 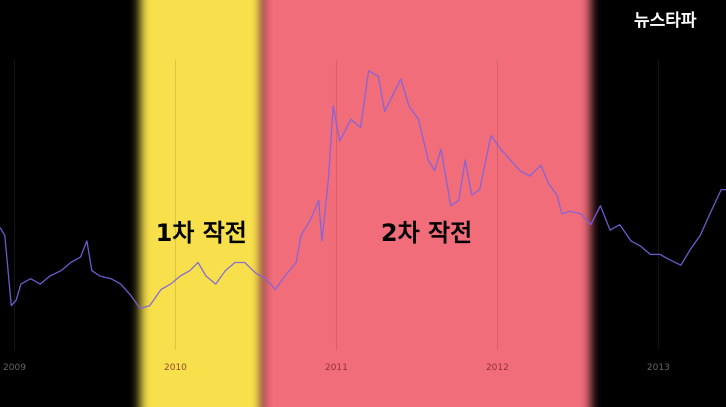 What do you see at coordinates (201, 233) in the screenshot?
I see `band-label: 1차 작전` at bounding box center [201, 233].